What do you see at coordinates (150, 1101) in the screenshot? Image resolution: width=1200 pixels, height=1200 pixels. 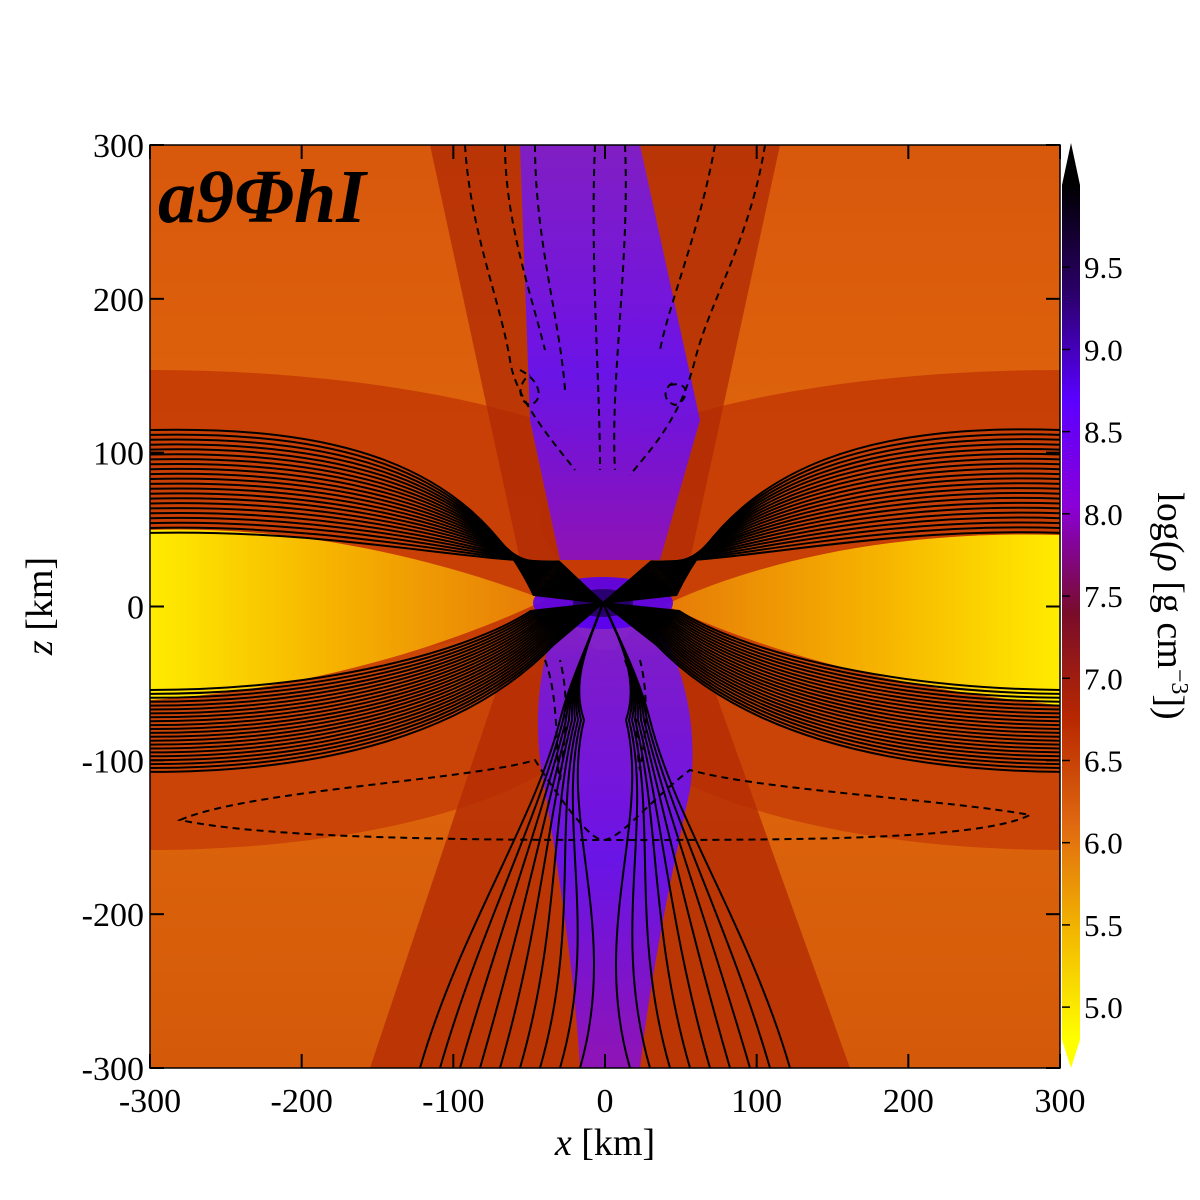 I see `x-tick-label: -300` at bounding box center [150, 1101].